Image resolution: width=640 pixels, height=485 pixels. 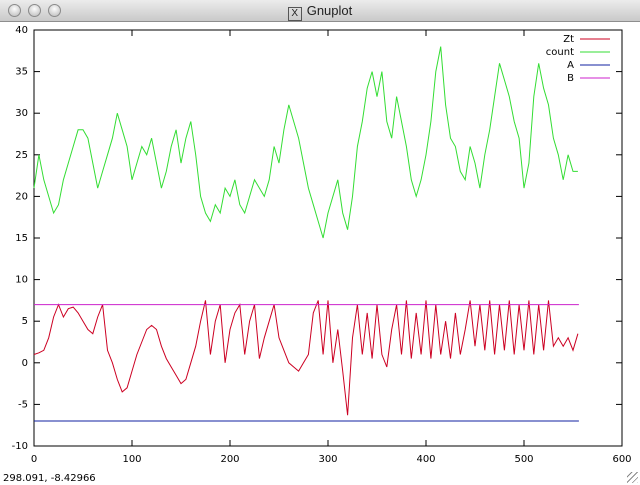 I want to click on y-tick-label: 15, so click(x=21, y=238).